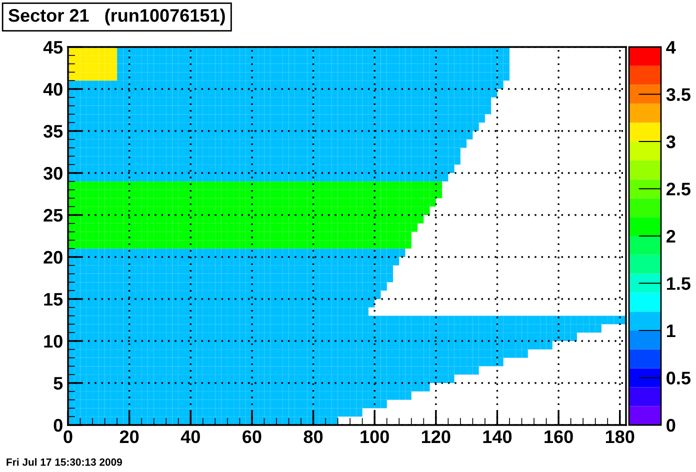 This screenshot has height=472, width=696. I want to click on color-bar-label: 1, so click(671, 331).